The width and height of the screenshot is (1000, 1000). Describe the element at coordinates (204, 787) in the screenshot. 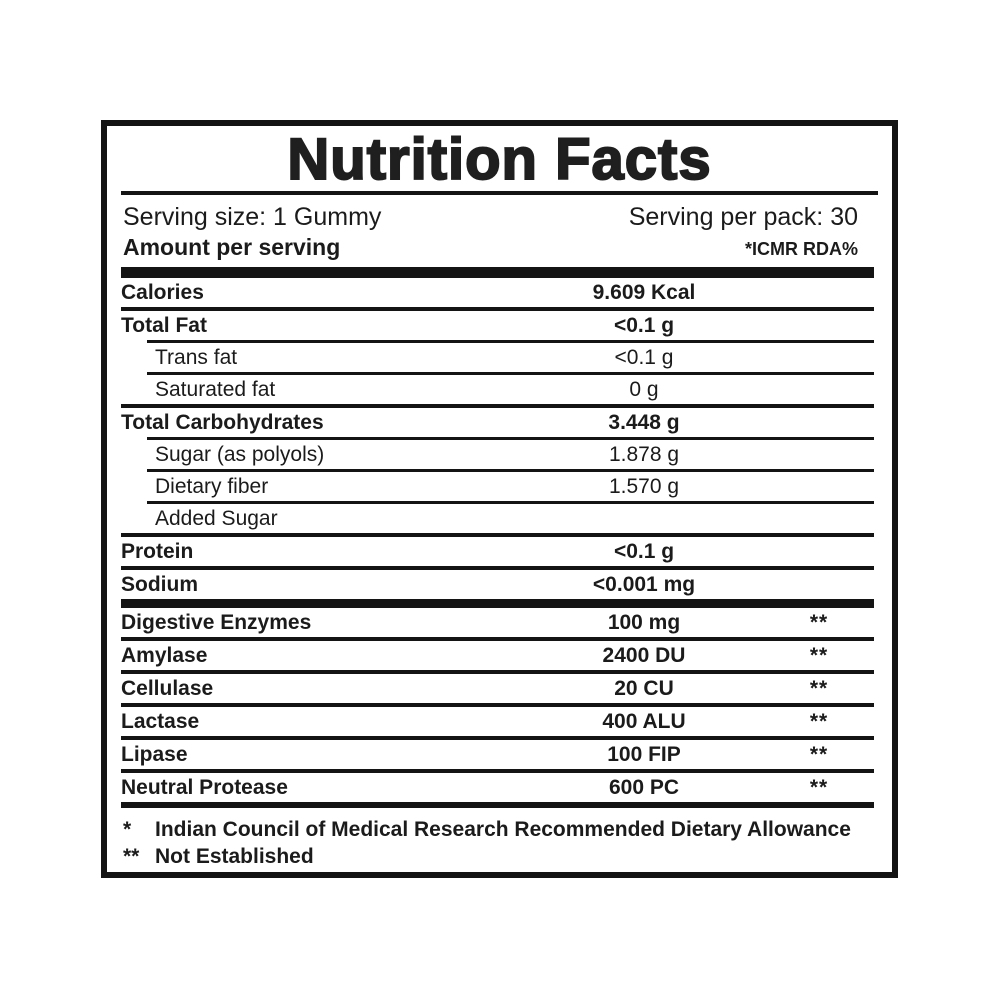

I see `nutrient-label: Neutral Protease` at that location.